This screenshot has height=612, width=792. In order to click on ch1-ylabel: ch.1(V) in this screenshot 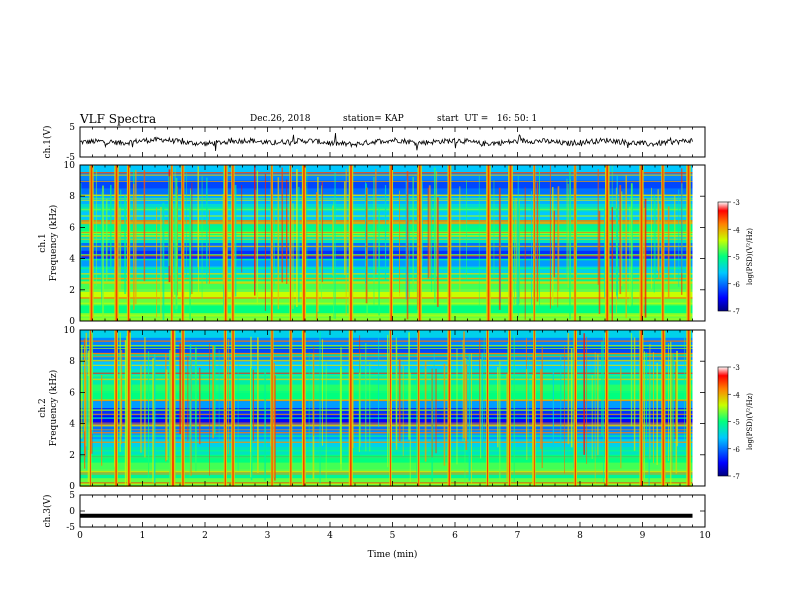, I will do `click(47, 142)`.